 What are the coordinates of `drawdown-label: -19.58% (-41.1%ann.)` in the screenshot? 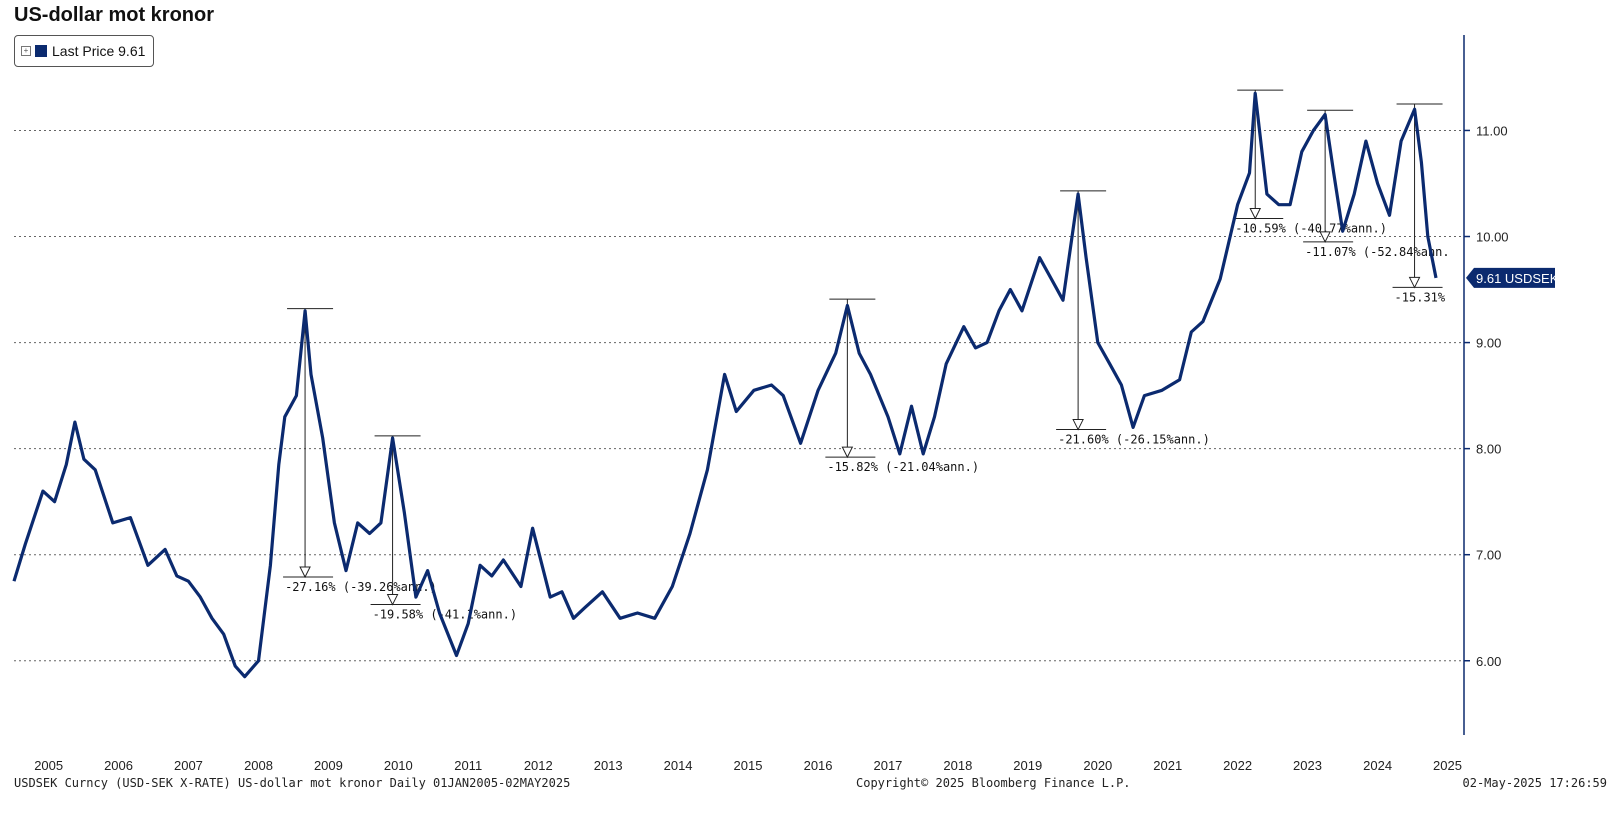 It's located at (445, 615).